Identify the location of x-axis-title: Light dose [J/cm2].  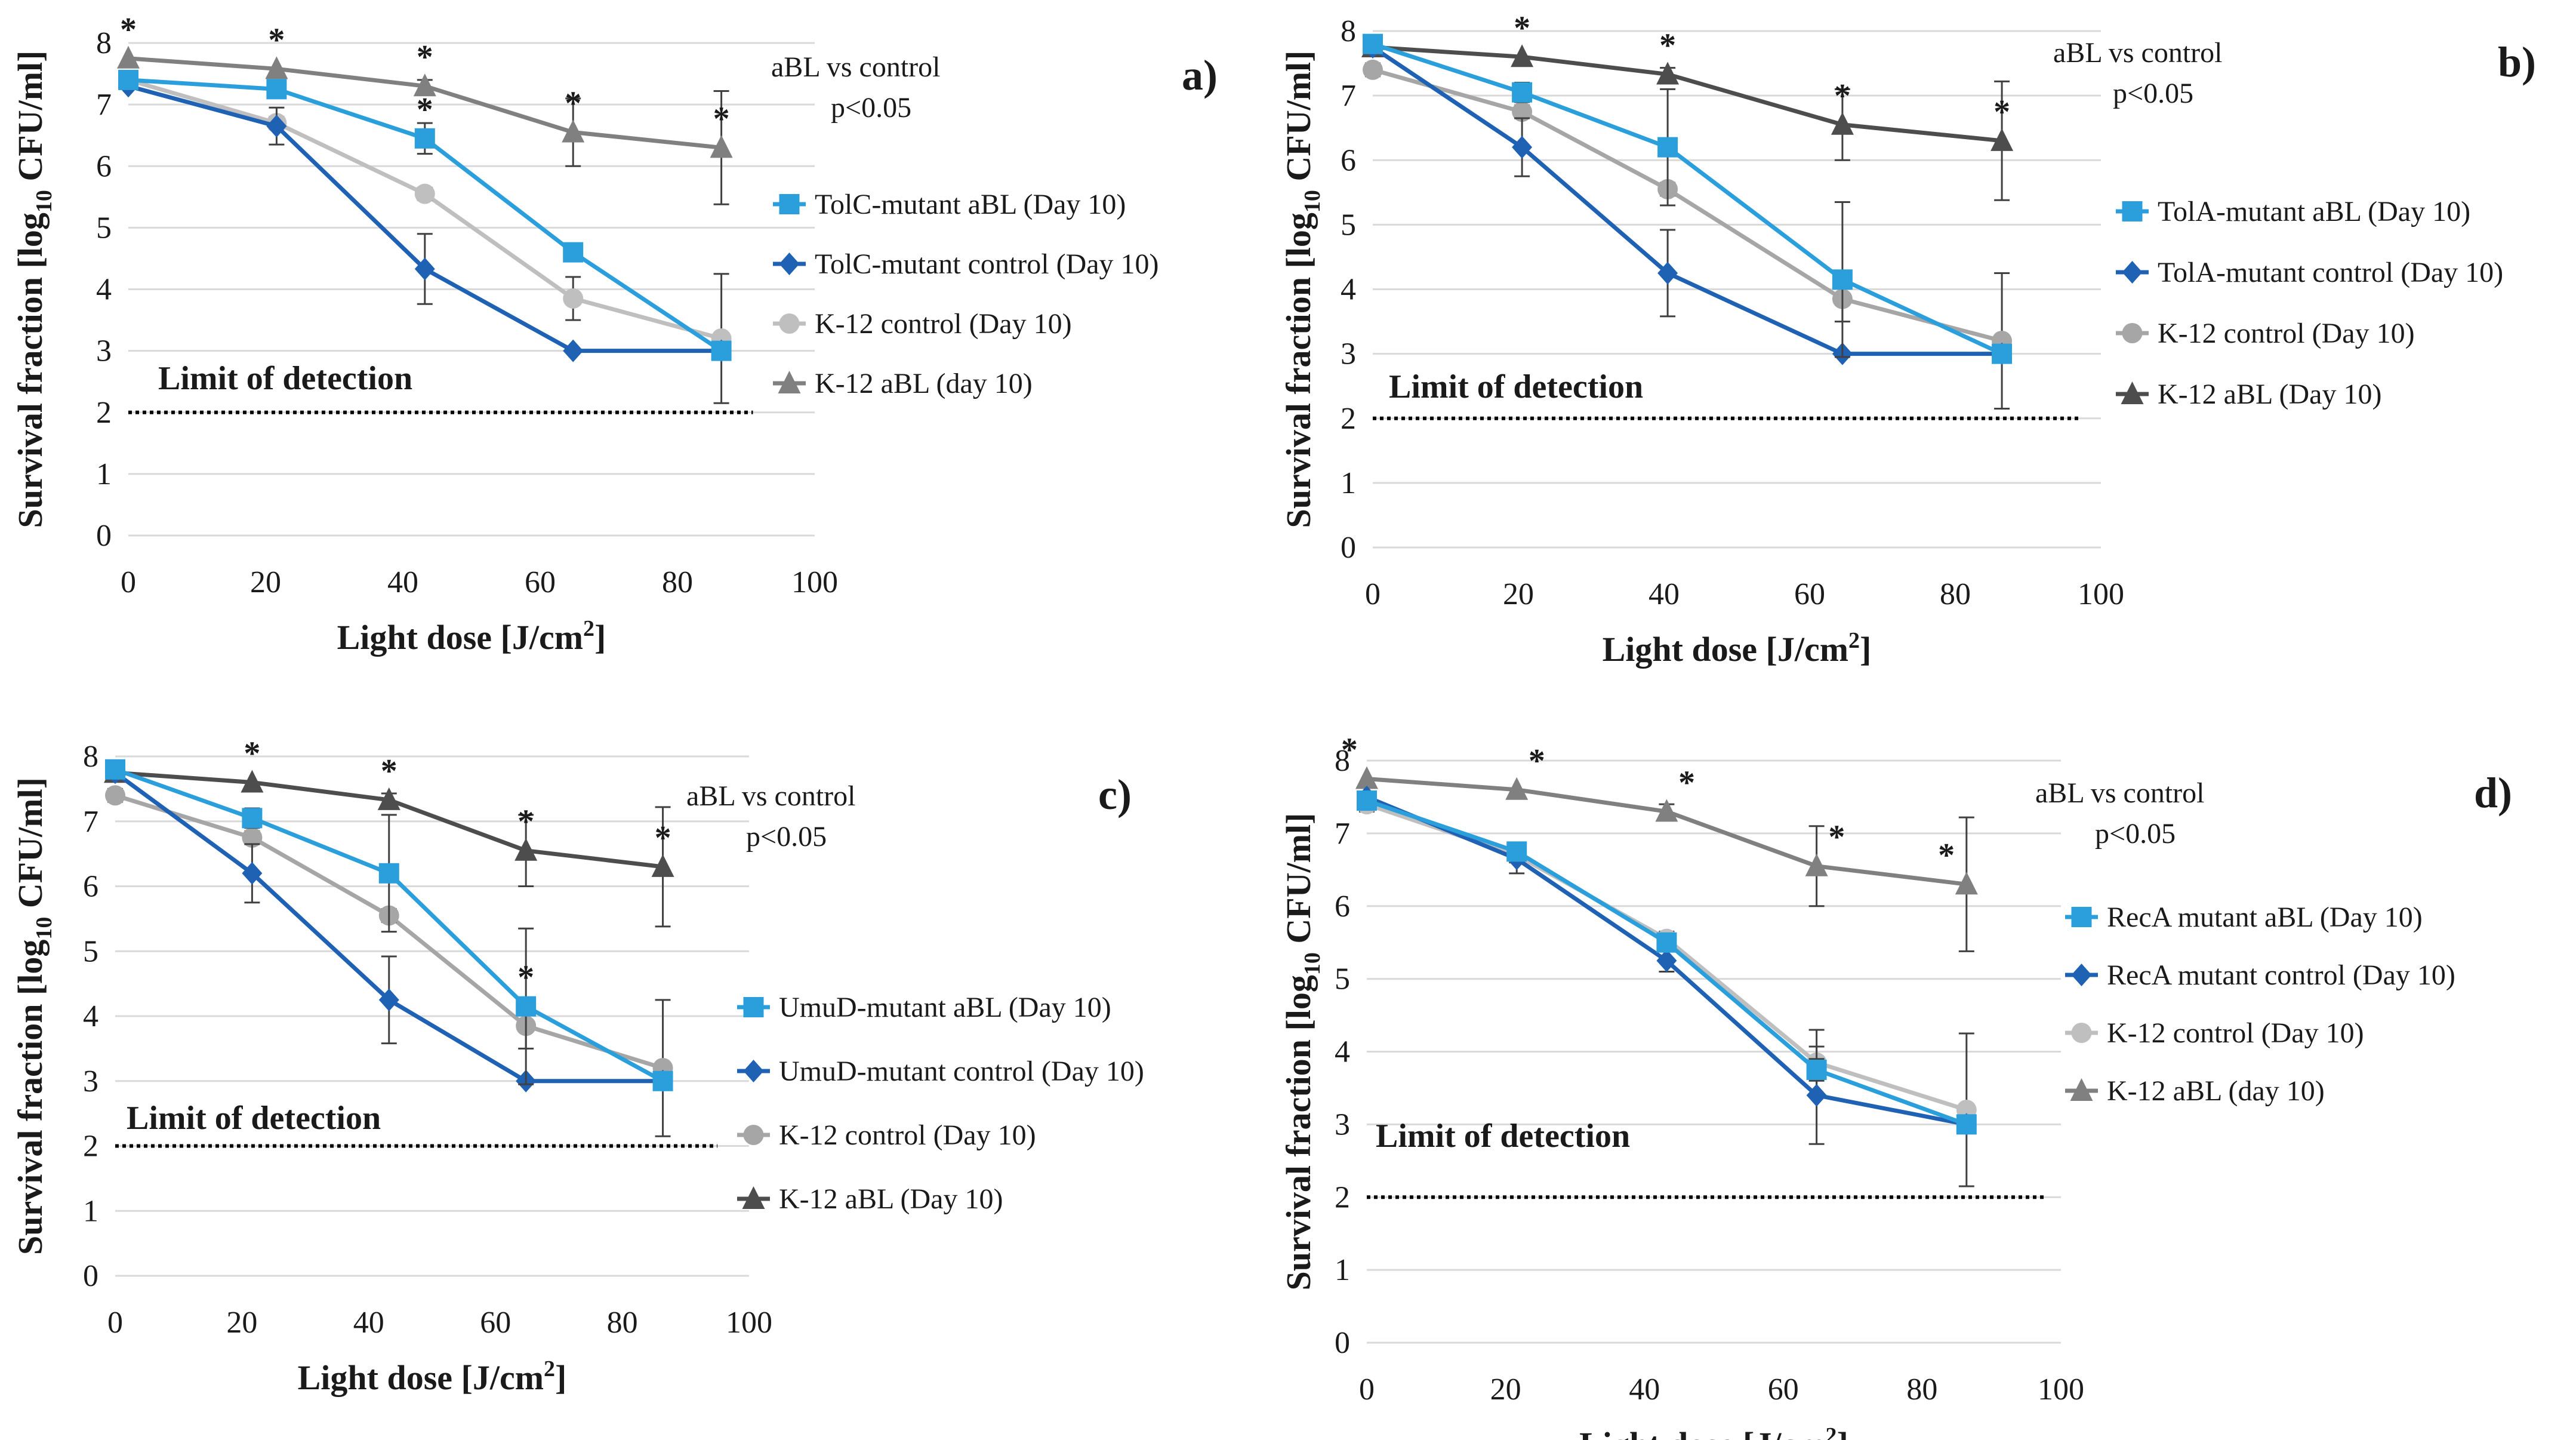
(471, 636).